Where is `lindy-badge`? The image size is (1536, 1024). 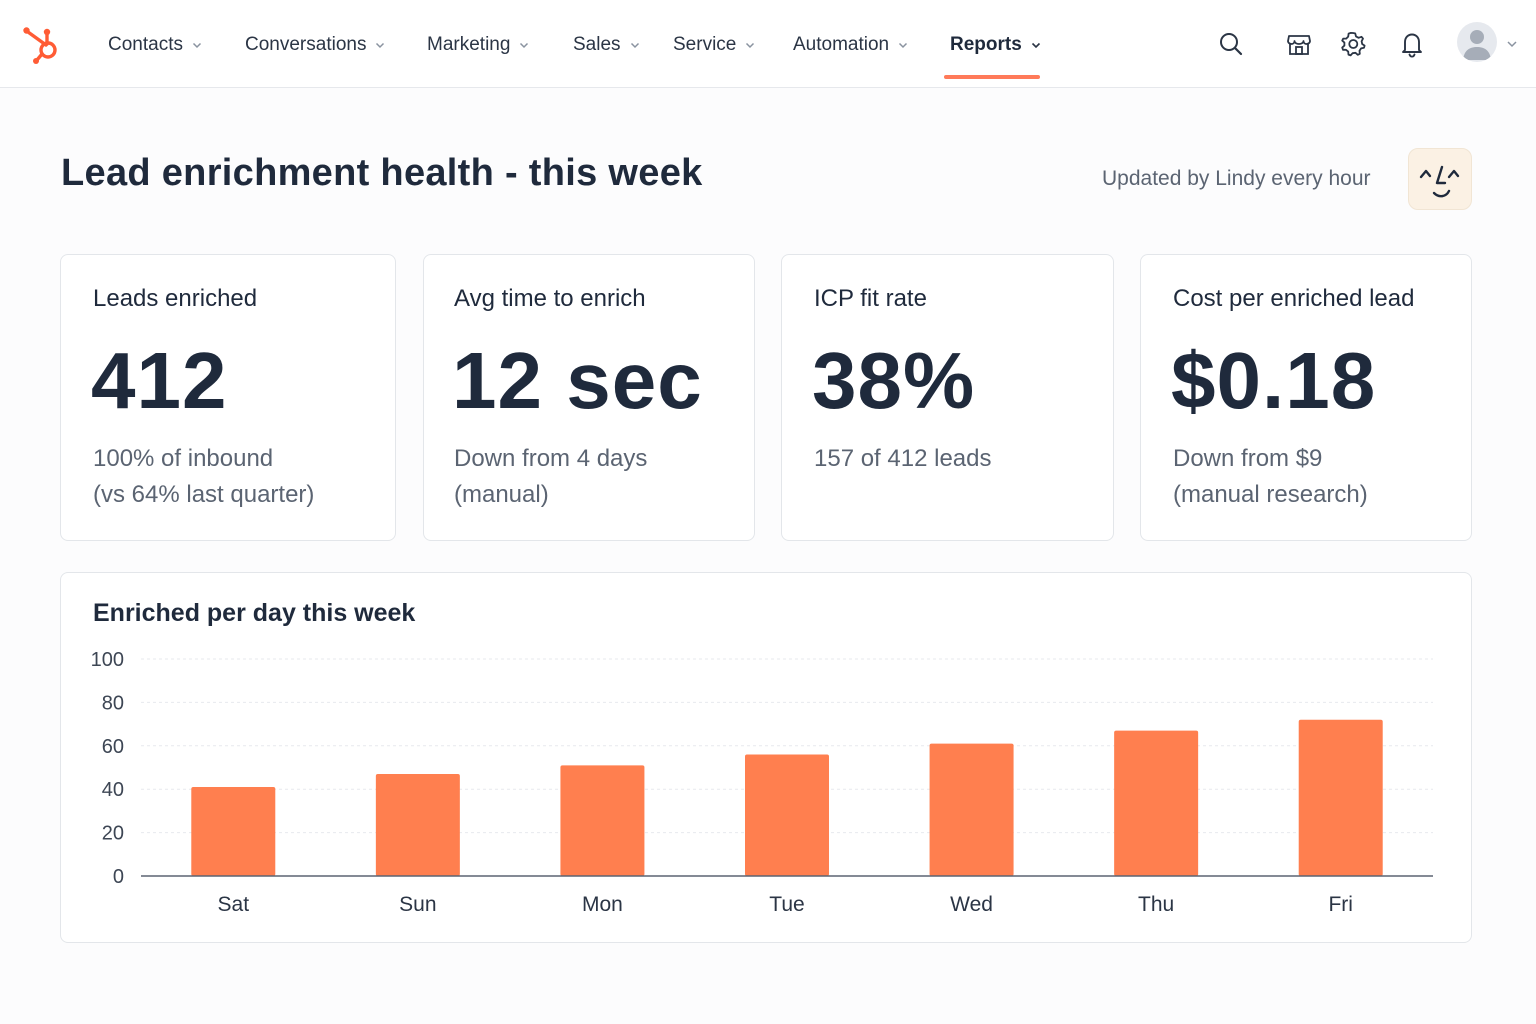 lindy-badge is located at coordinates (1440, 179).